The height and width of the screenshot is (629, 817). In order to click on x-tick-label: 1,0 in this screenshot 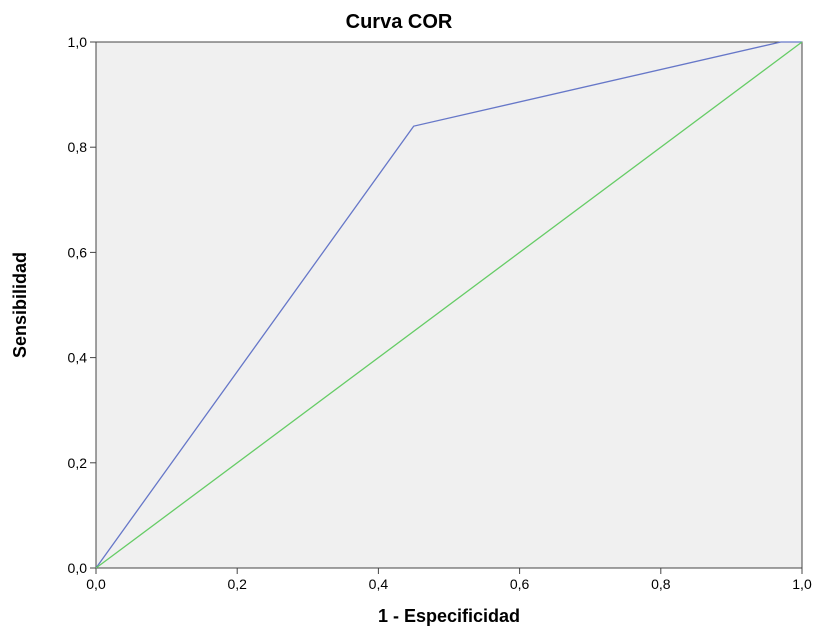, I will do `click(802, 584)`.